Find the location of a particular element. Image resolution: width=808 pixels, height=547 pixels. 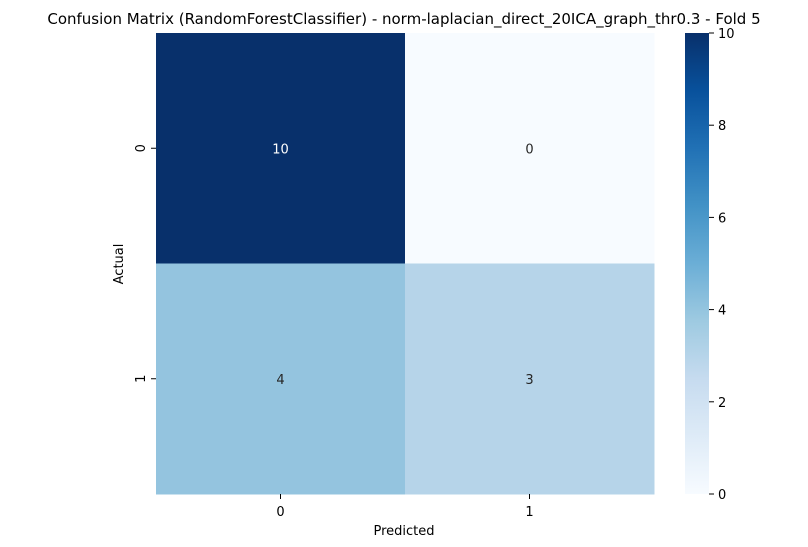

x-axis-label: Predicted is located at coordinates (403, 531).